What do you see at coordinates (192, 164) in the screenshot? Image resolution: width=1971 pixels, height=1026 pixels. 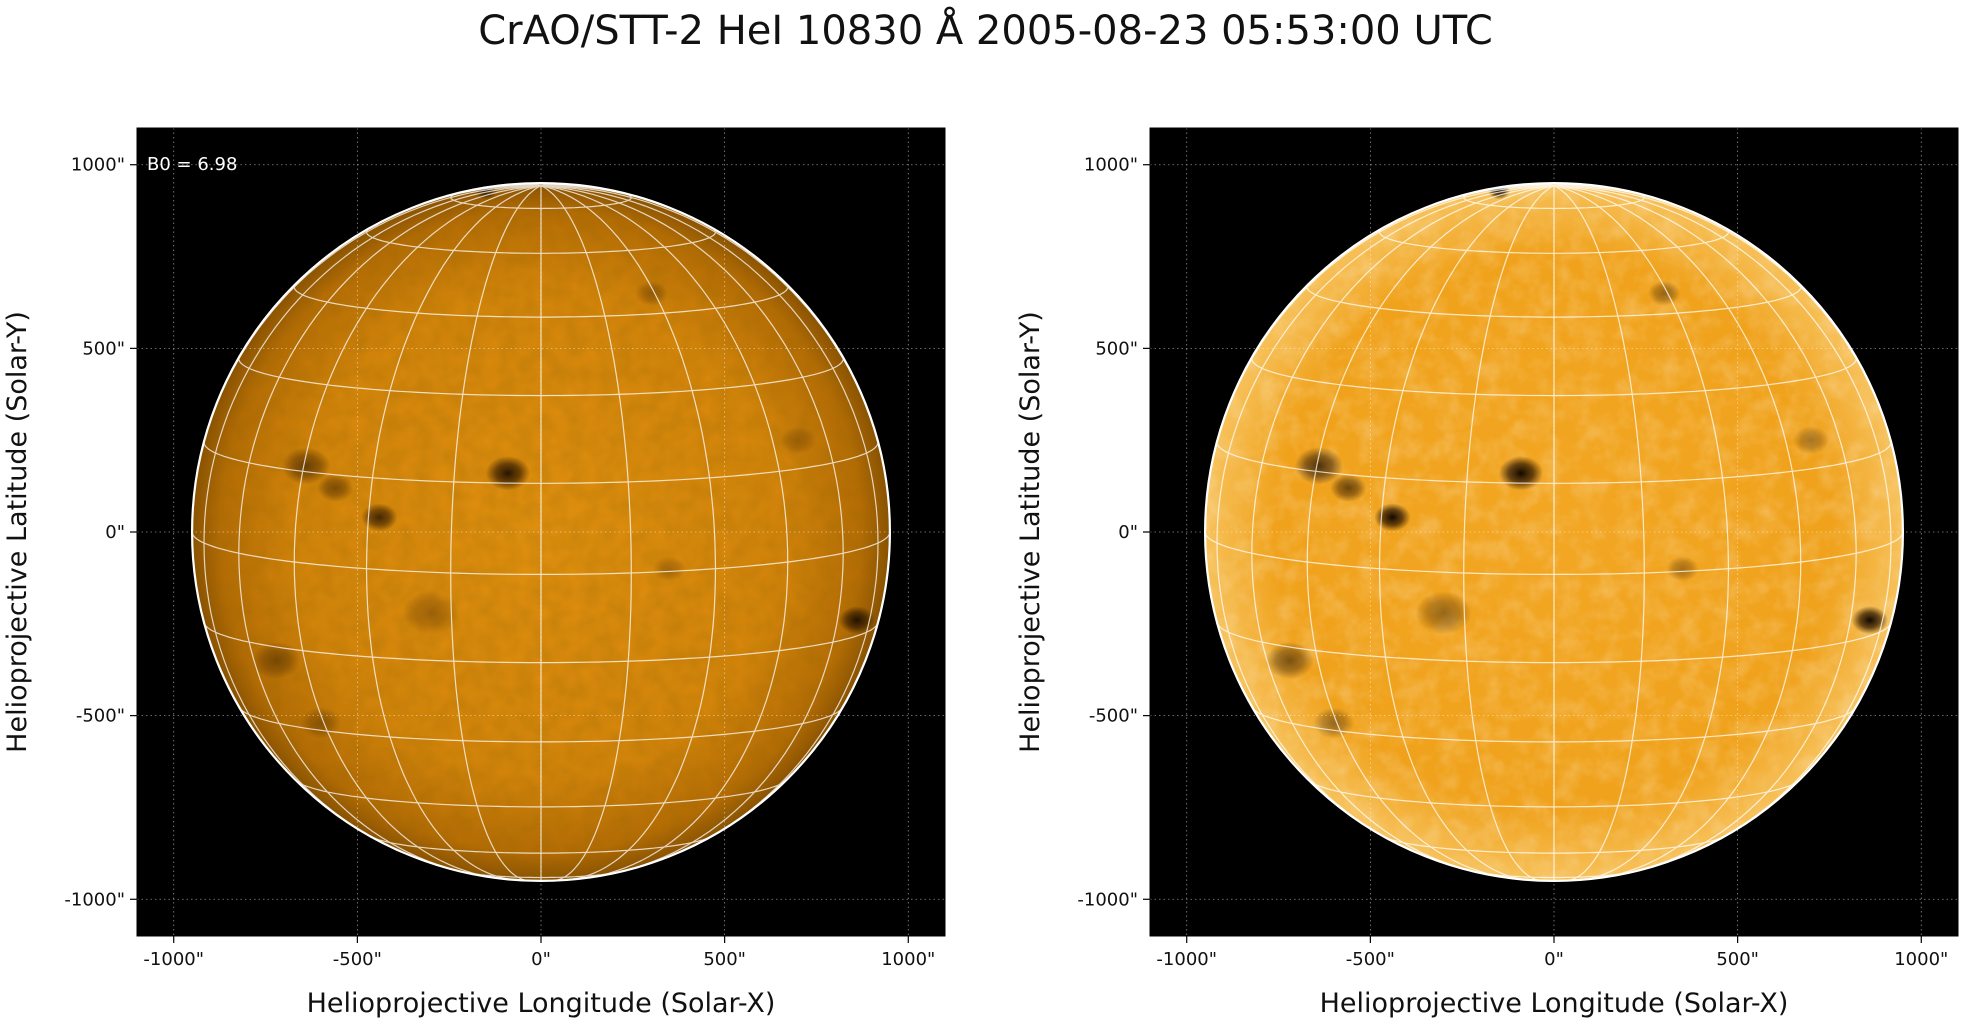 I see `b0-annotation: B0 = 6.98` at bounding box center [192, 164].